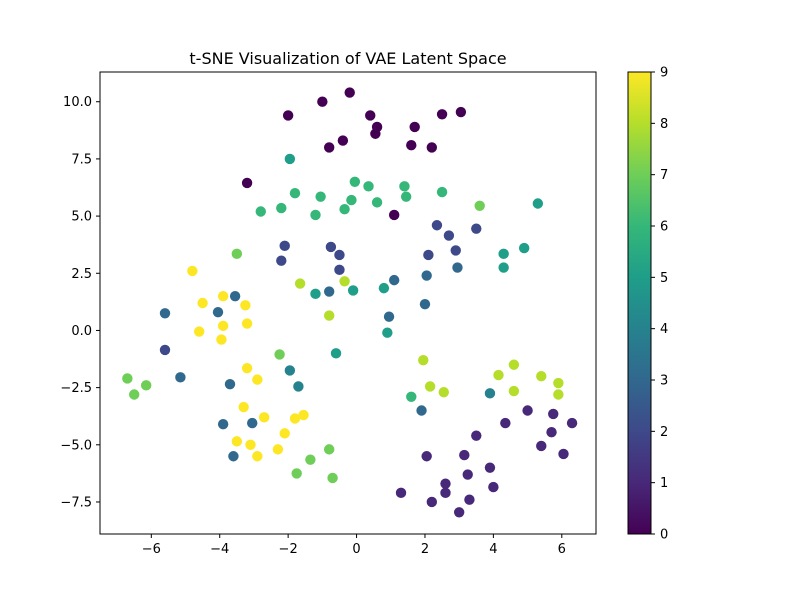 The image size is (800, 600). I want to click on x-tick-label: 0, so click(356, 549).